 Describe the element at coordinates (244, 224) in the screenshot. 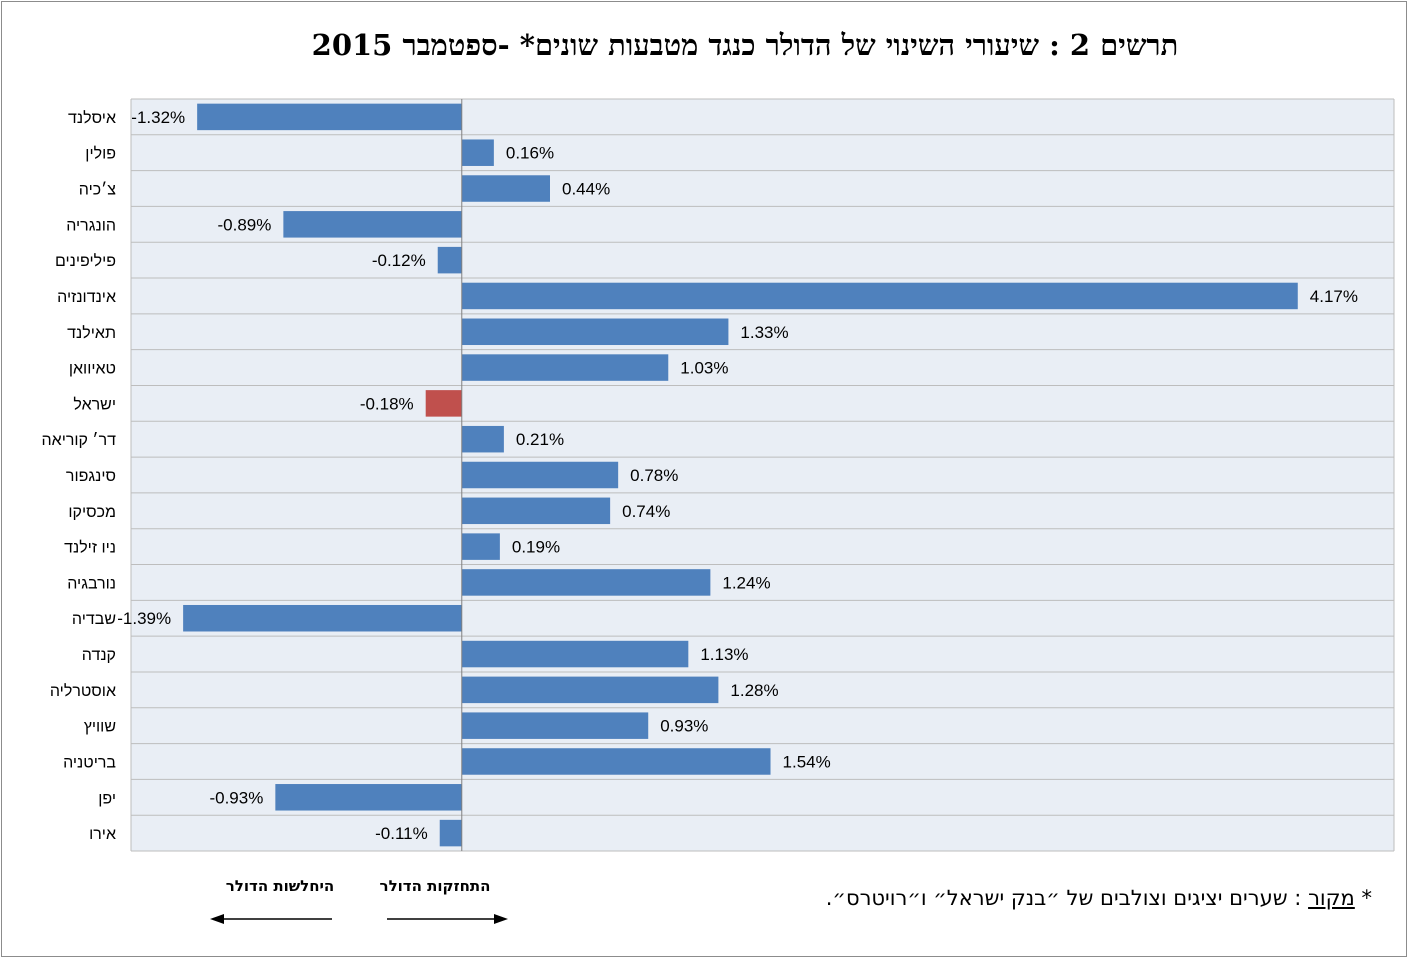

I see `data-label: -0.89%` at that location.